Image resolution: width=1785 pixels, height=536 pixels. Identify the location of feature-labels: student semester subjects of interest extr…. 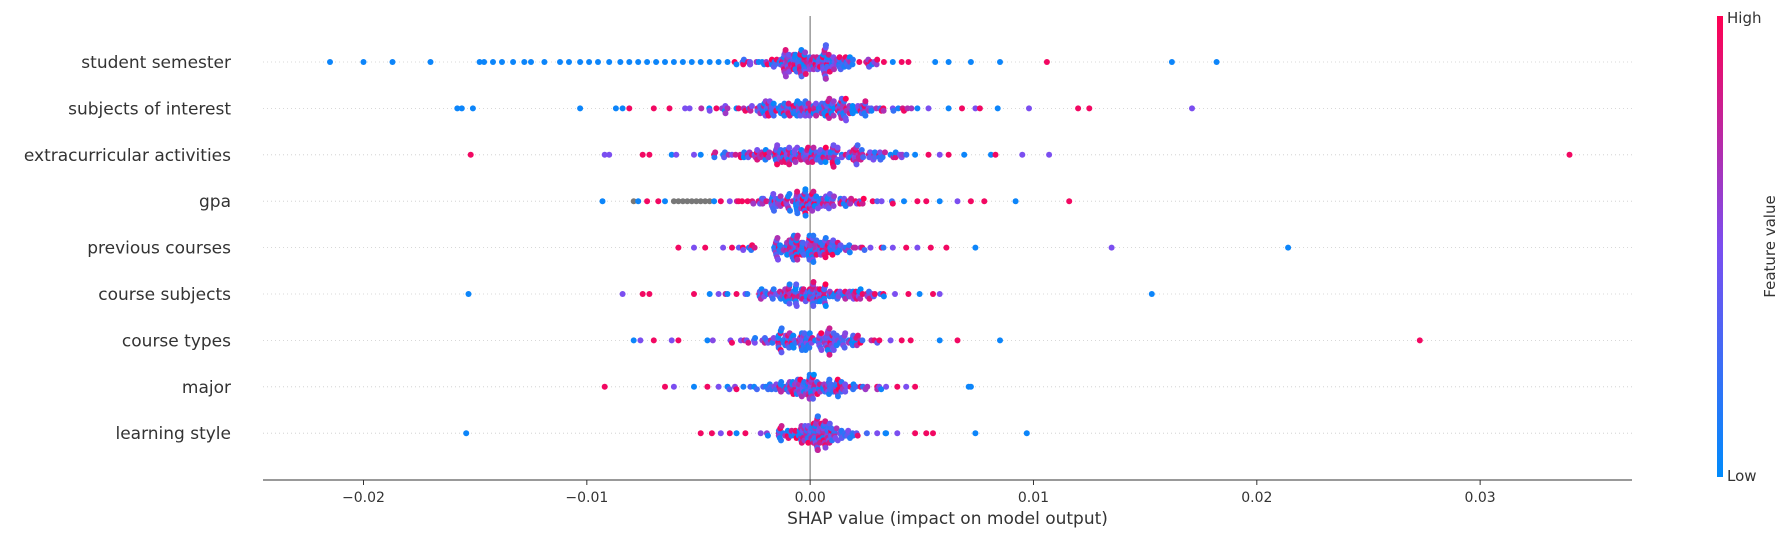
(127, 248).